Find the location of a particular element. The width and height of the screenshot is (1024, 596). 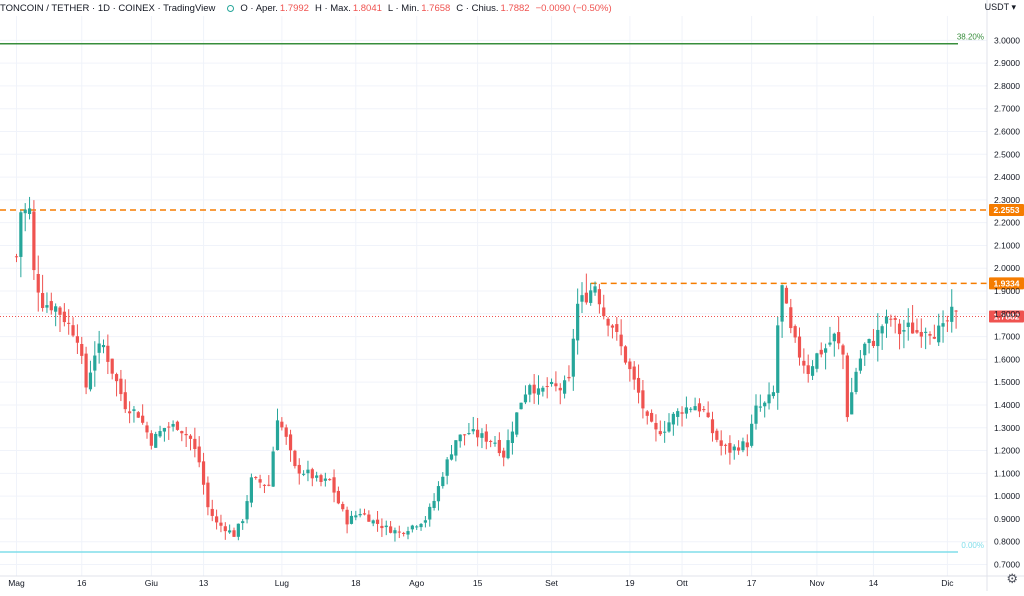

price-badge-label: 1.9334 is located at coordinates (1007, 283).